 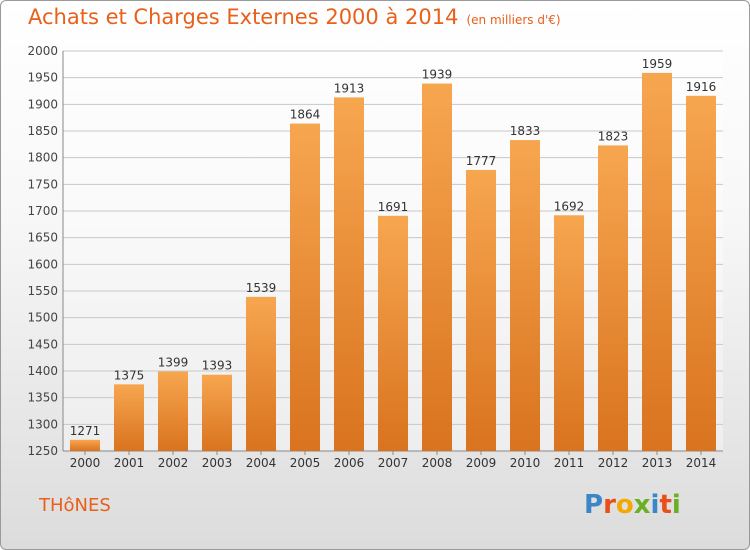 I want to click on logo-letter: P, so click(x=594, y=505).